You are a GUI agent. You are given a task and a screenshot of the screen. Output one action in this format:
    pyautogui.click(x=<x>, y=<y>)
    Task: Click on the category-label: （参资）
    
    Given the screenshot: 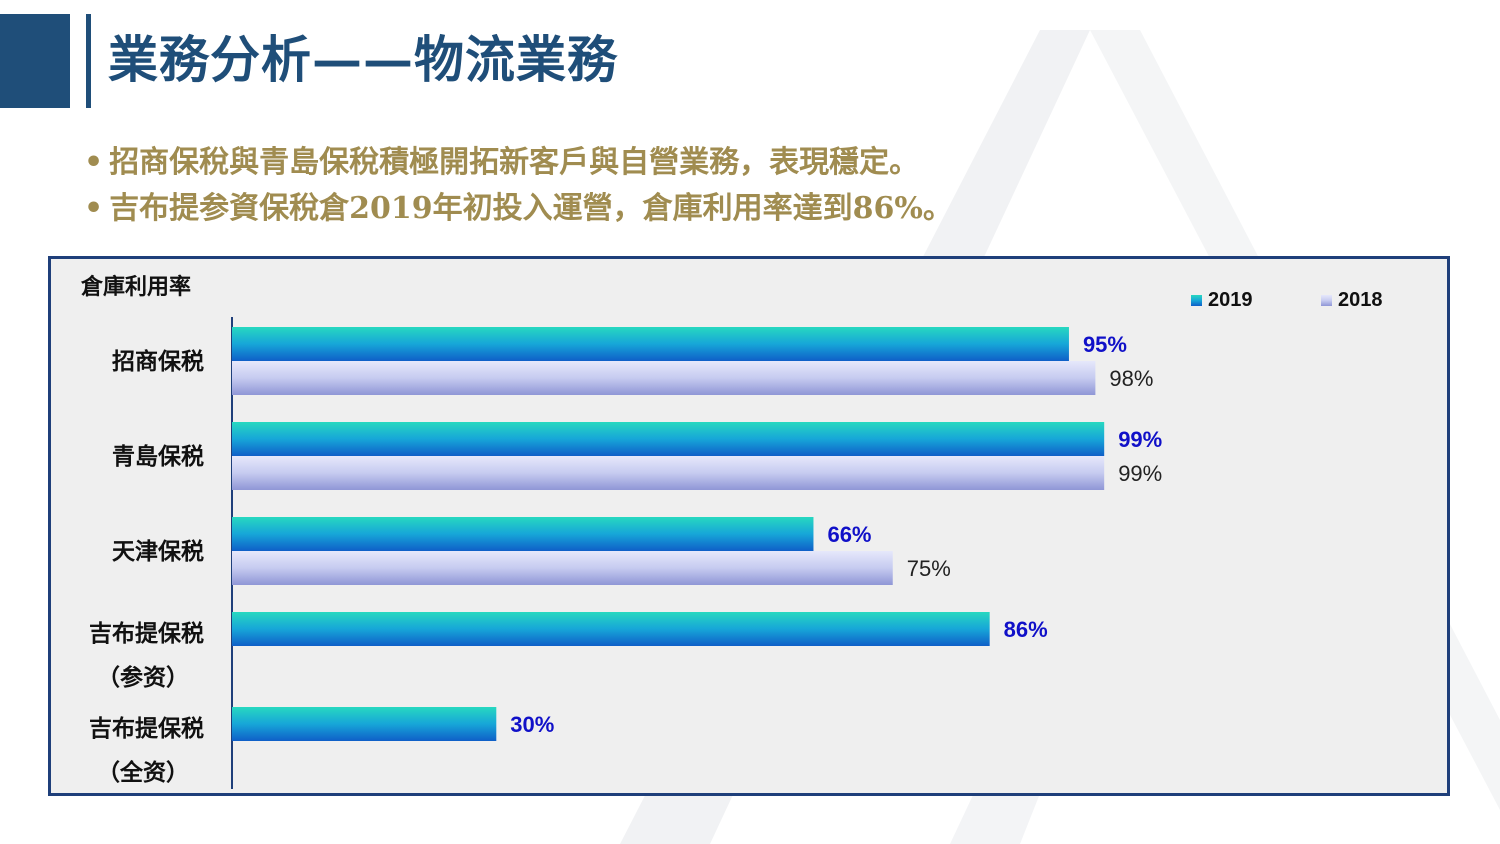 What is the action you would take?
    pyautogui.click(x=143, y=677)
    